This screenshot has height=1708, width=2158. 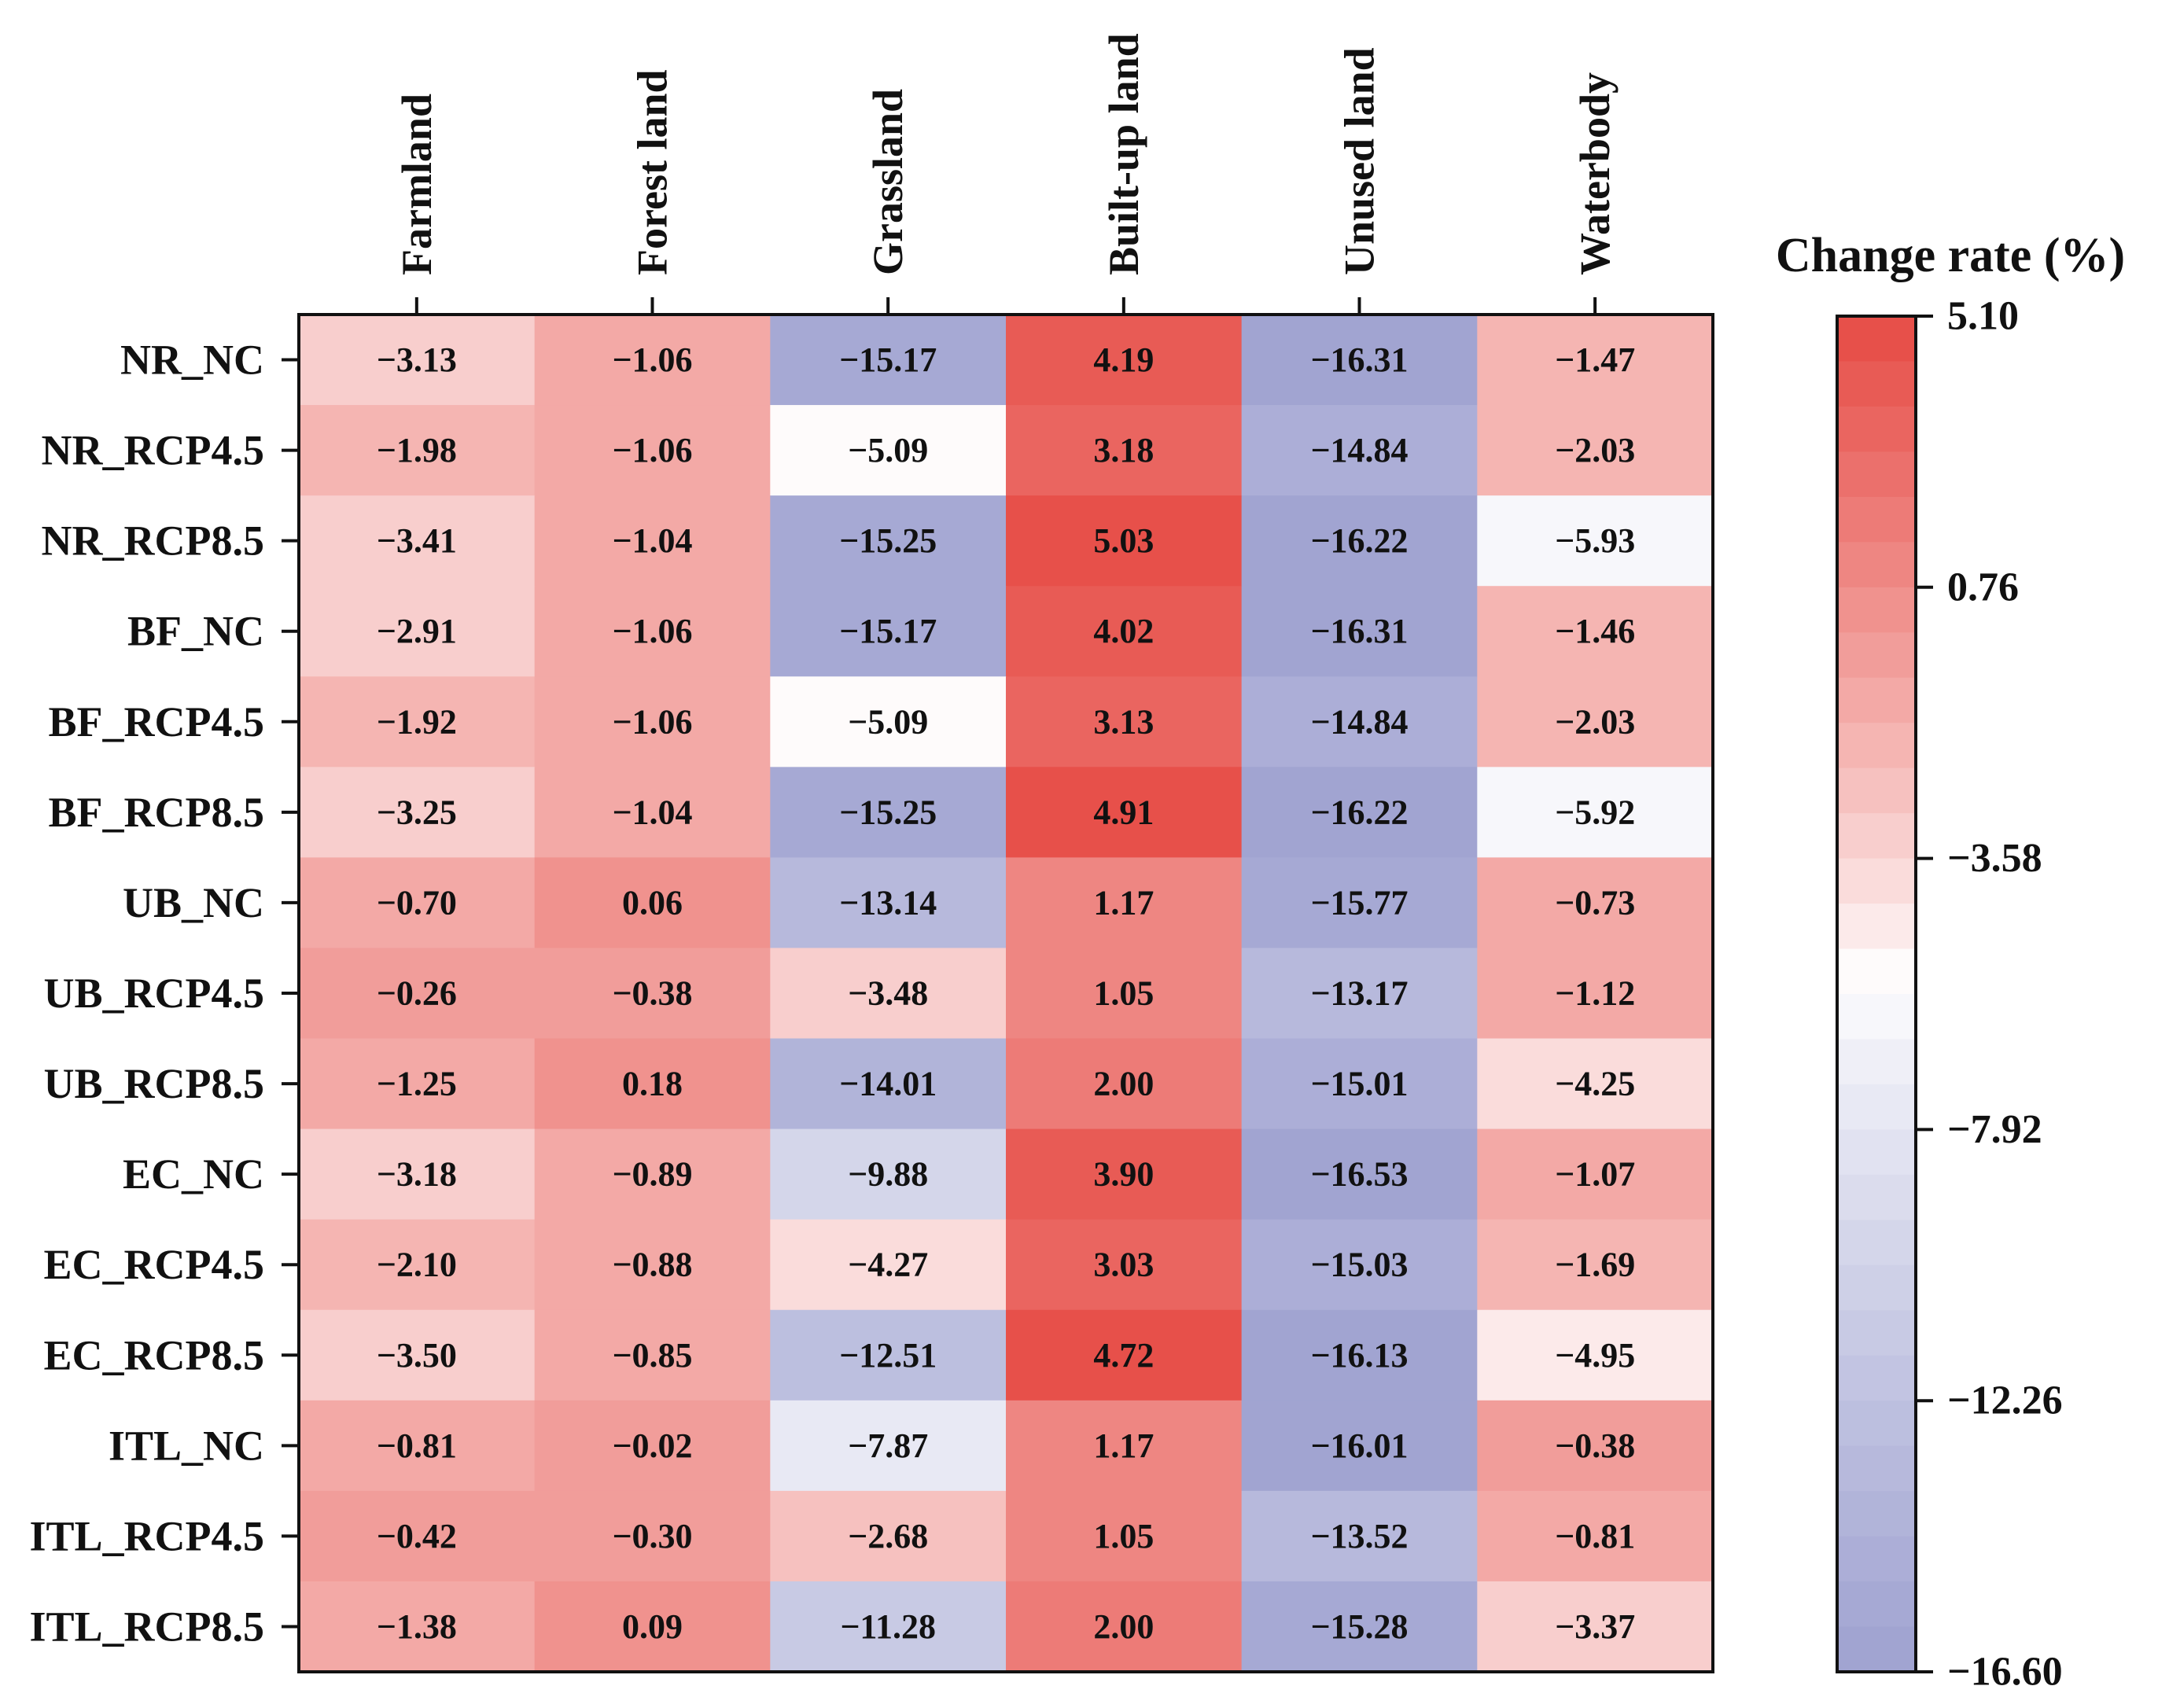 I want to click on cell-value-label: −1.04, so click(x=652, y=812).